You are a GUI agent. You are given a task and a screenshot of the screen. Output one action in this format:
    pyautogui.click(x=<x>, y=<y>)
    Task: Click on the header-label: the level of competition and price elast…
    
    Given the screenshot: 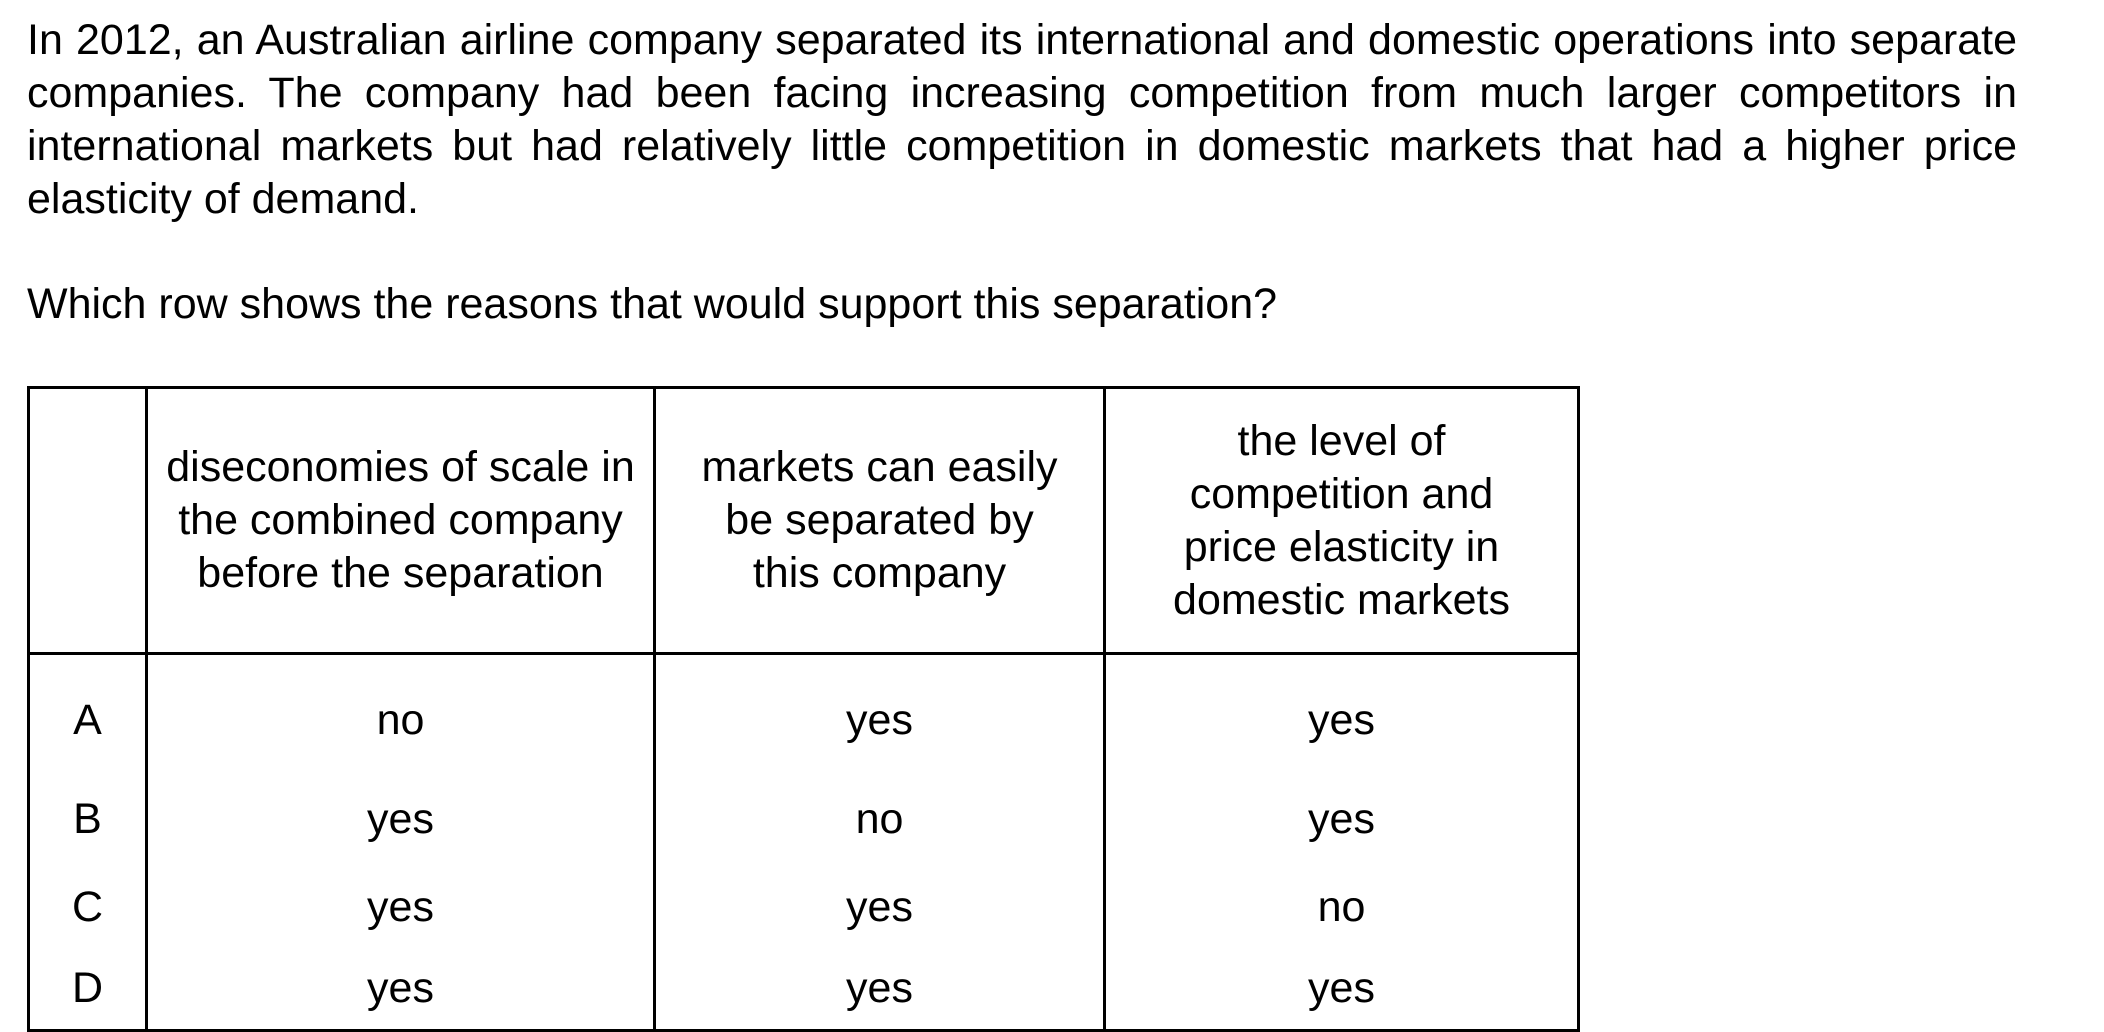 What is the action you would take?
    pyautogui.click(x=1341, y=520)
    